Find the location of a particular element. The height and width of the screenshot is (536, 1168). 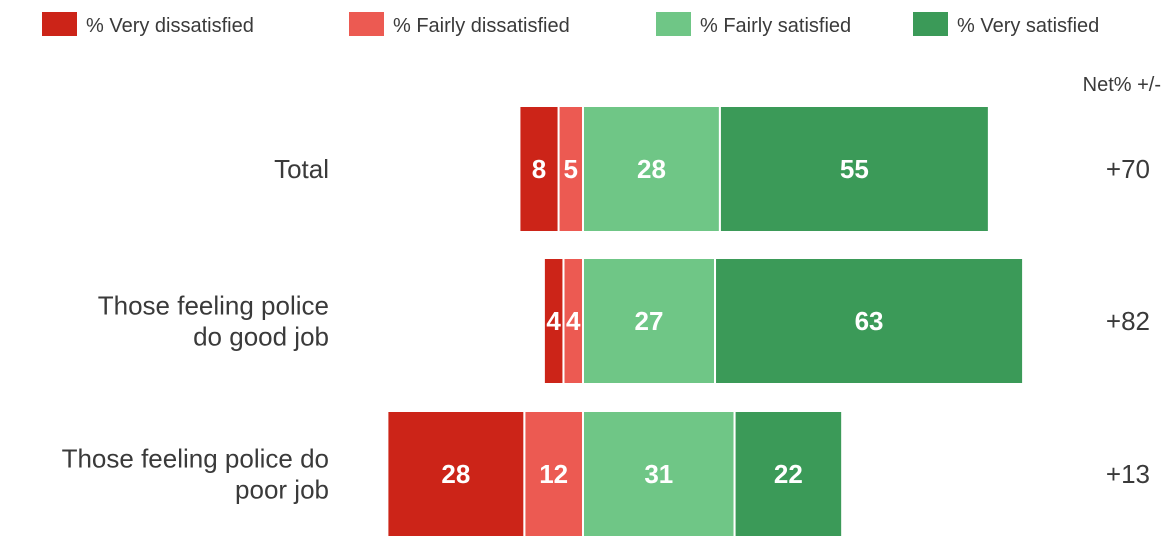

legend-swatch-very-satisfied is located at coordinates (930, 24).